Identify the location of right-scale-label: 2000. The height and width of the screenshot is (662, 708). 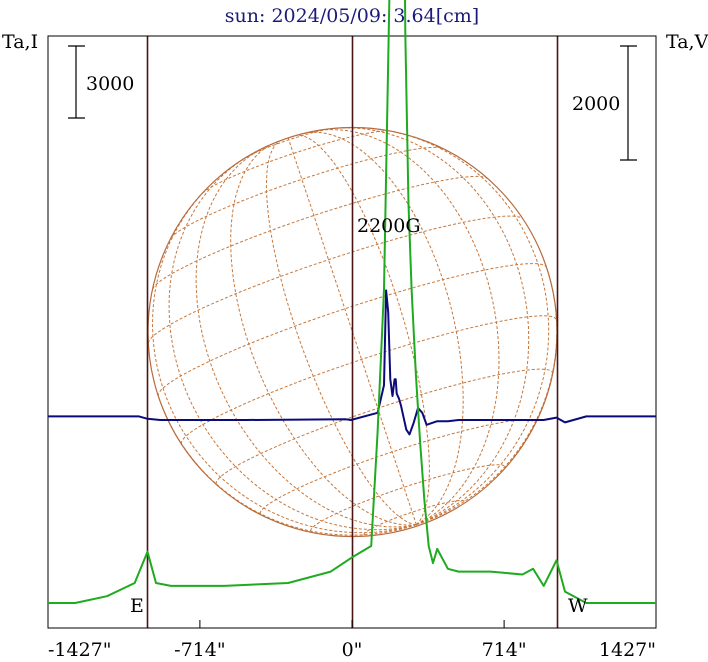
(596, 104).